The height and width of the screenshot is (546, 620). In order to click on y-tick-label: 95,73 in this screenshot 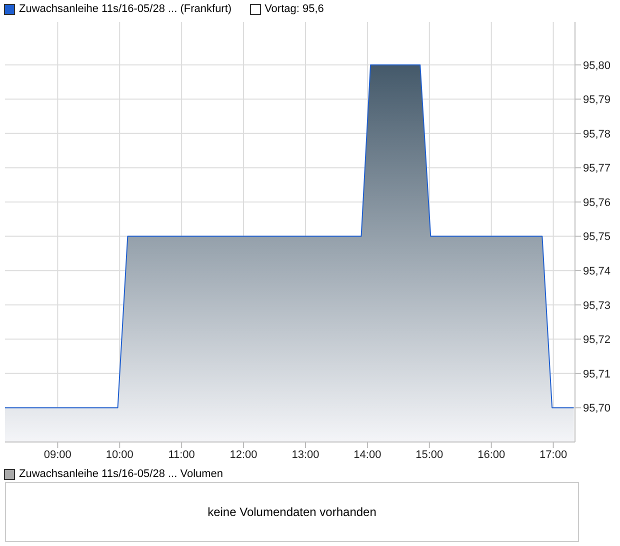, I will do `click(597, 306)`.